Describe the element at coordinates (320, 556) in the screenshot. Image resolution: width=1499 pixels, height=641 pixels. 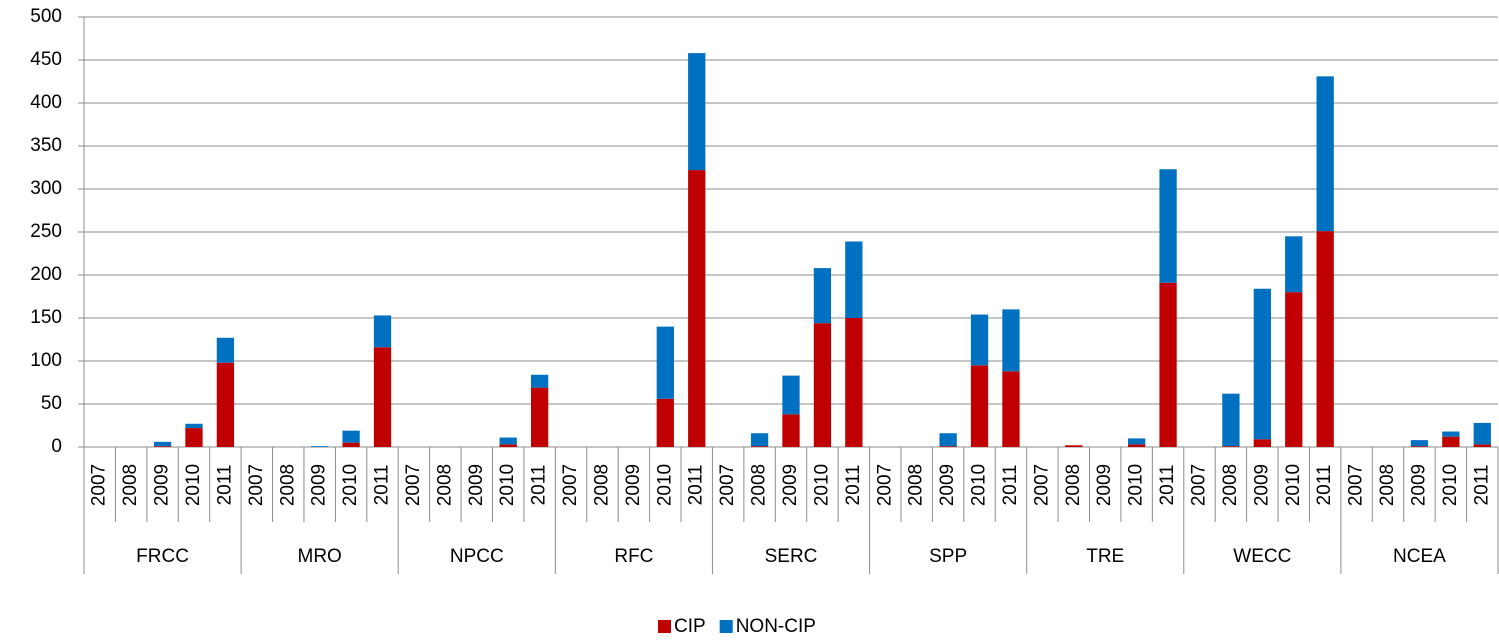
I see `group-label: MRO` at that location.